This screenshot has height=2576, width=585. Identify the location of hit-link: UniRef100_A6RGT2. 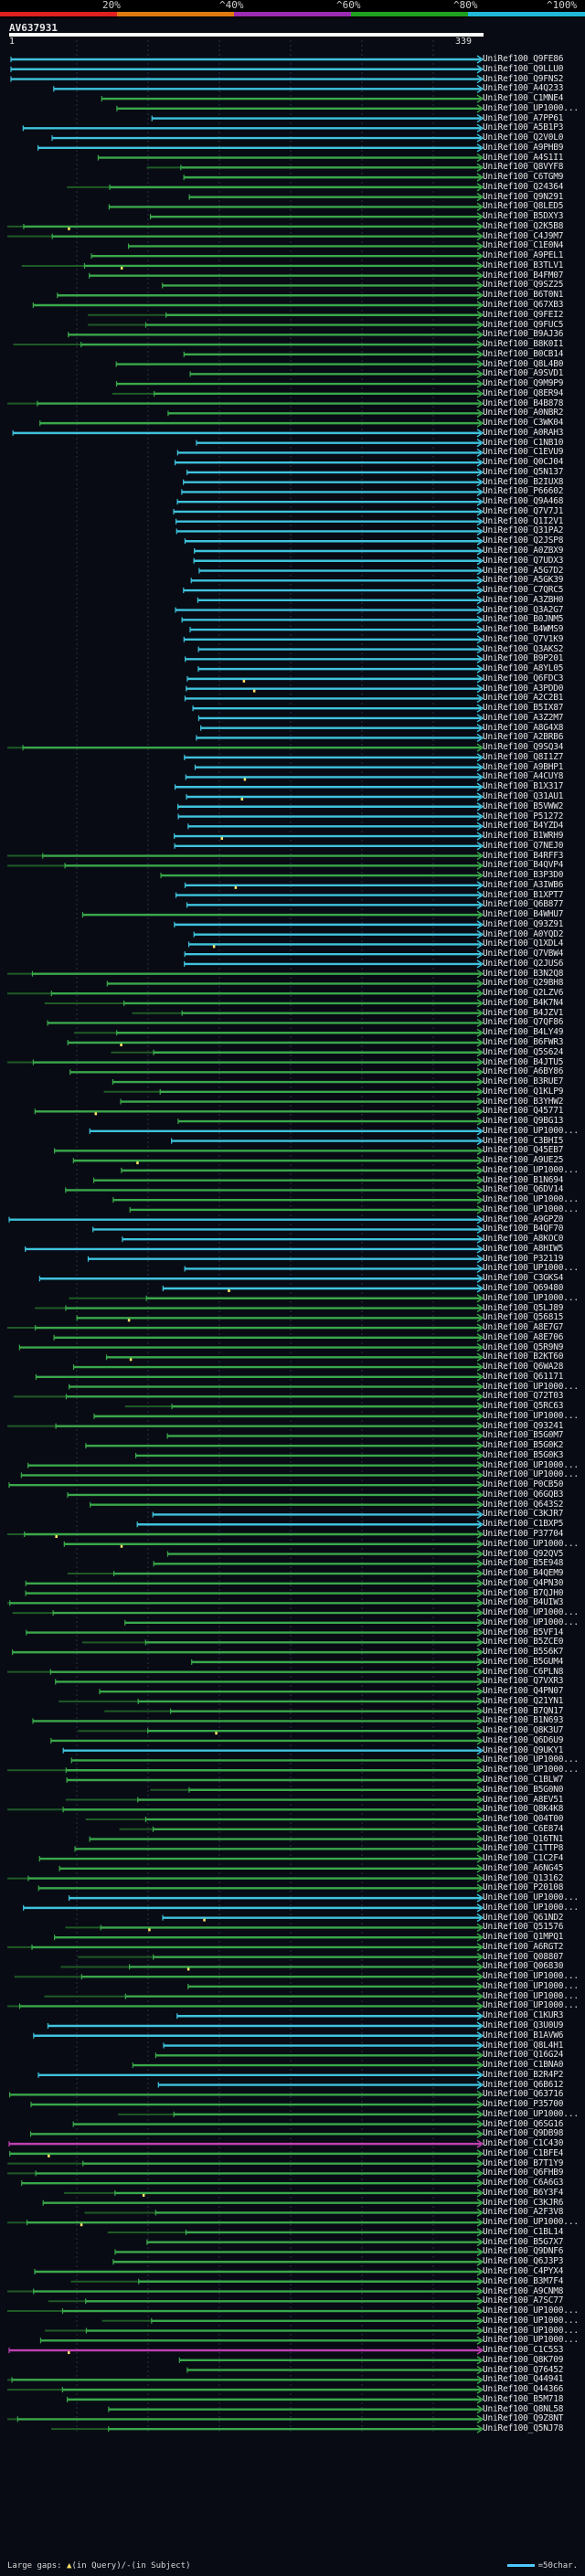
(523, 1946).